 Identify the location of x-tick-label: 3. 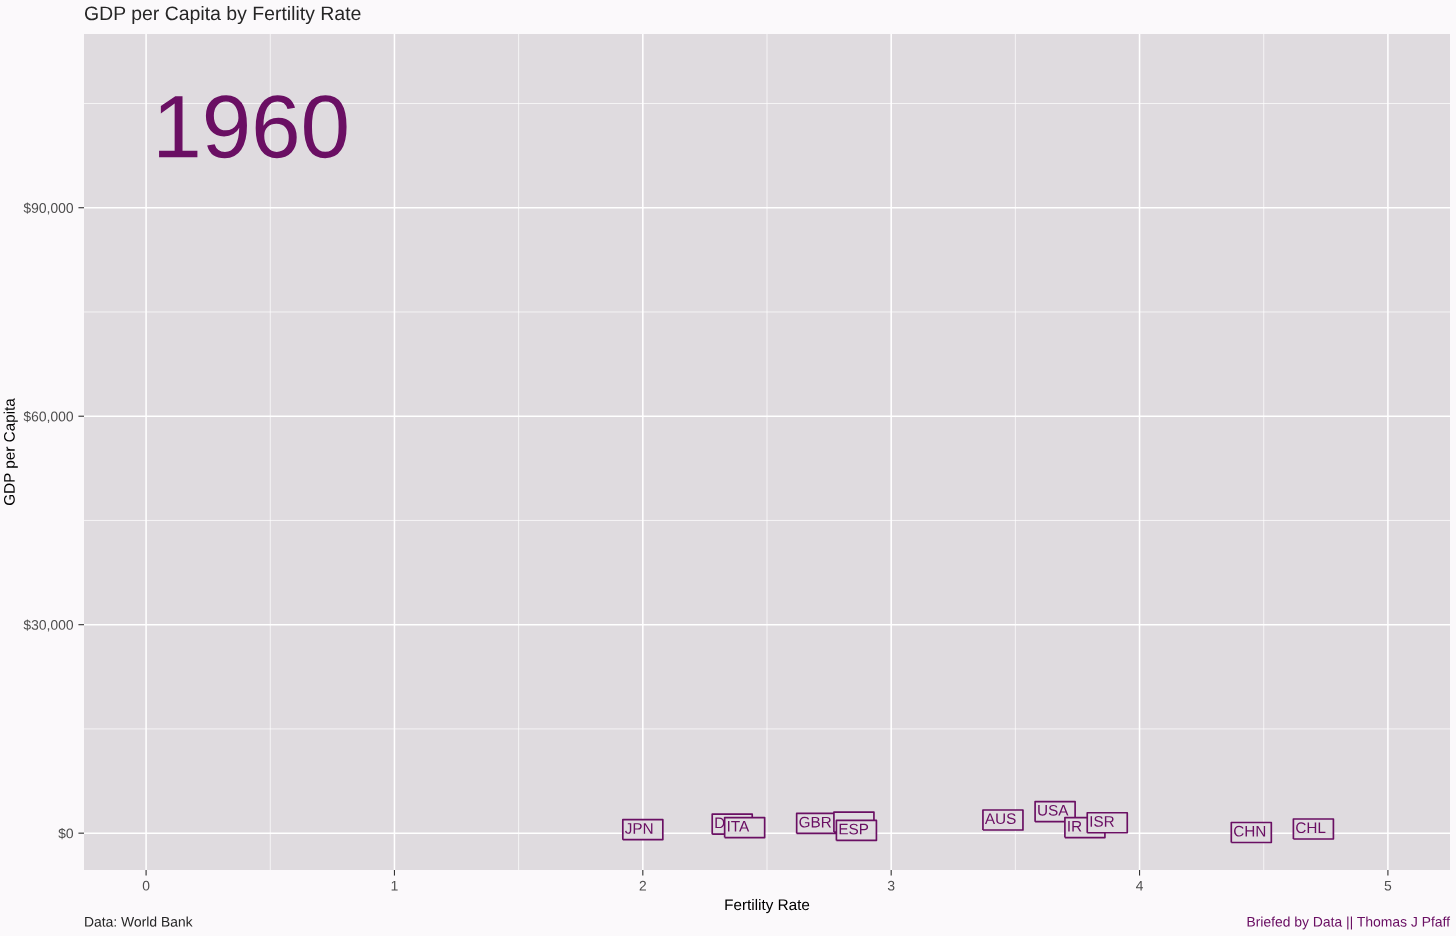
(891, 885).